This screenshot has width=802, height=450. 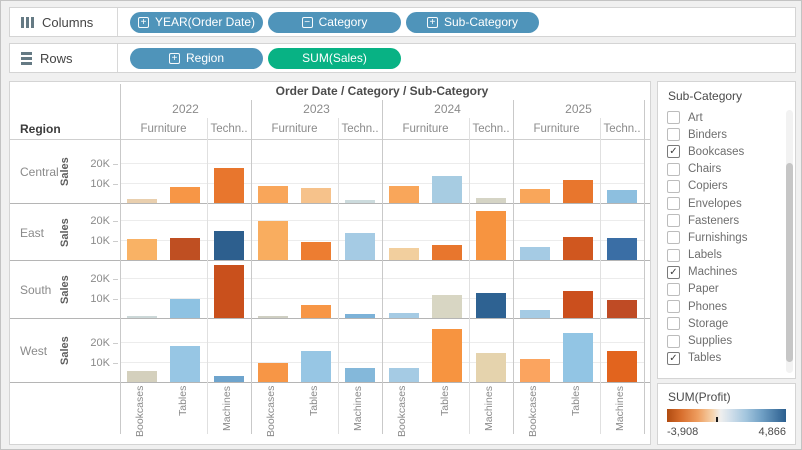 I want to click on bar-west-2024-tables, so click(x=447, y=356).